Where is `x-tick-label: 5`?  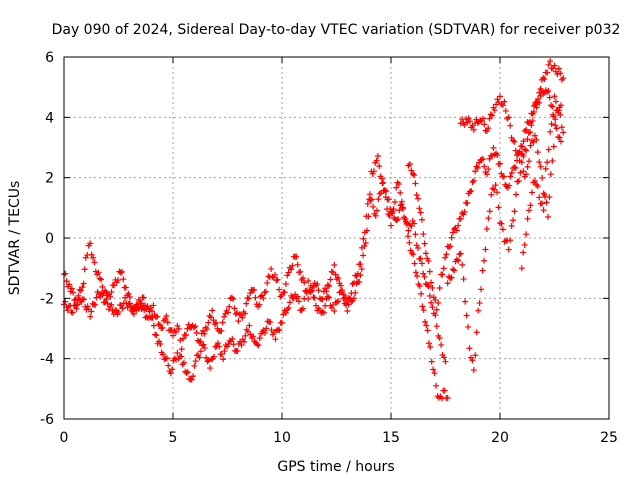 x-tick-label: 5 is located at coordinates (173, 438).